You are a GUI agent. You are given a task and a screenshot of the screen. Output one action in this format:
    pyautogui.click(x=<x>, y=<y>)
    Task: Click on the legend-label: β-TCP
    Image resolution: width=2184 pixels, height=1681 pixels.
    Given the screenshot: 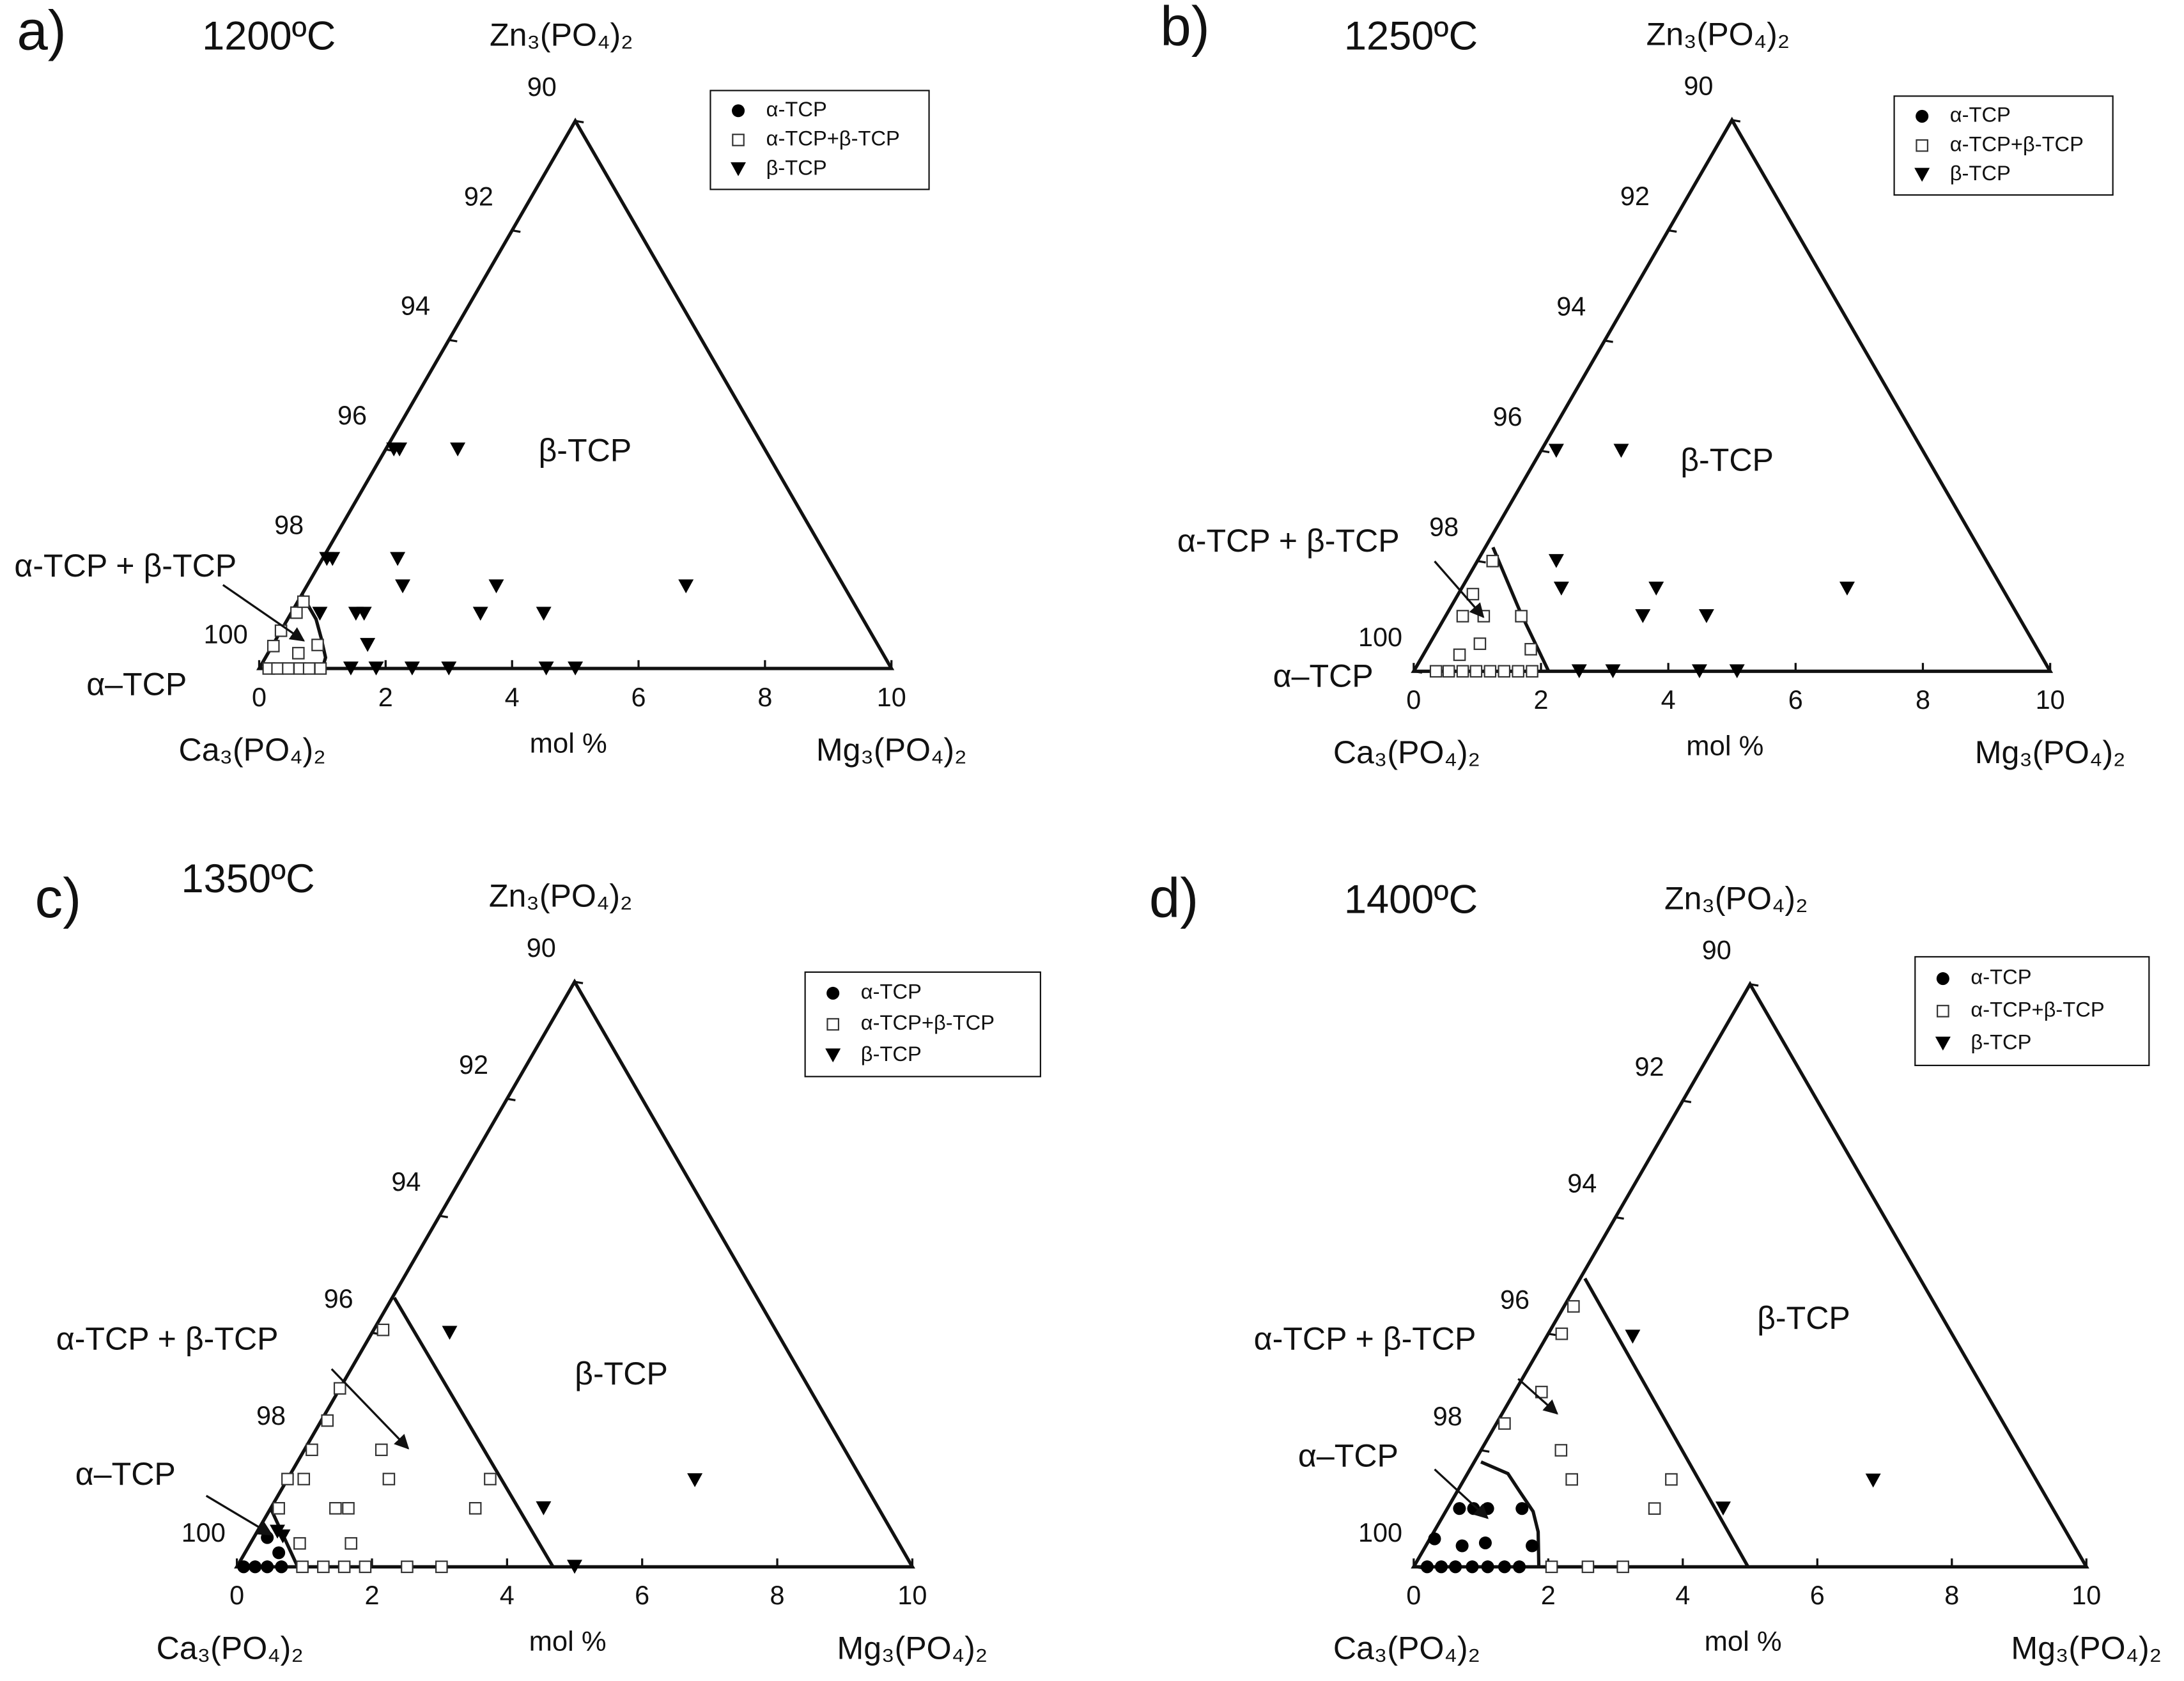 What is the action you would take?
    pyautogui.click(x=2001, y=1041)
    